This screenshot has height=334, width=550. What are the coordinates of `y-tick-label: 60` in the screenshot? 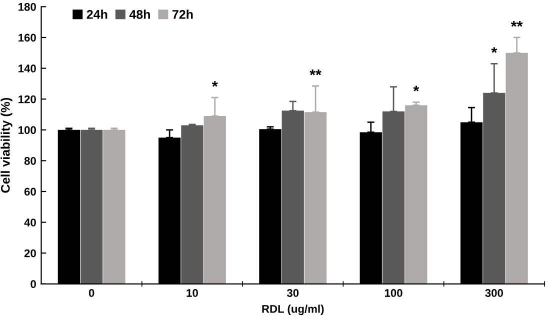 It's located at (30, 192).